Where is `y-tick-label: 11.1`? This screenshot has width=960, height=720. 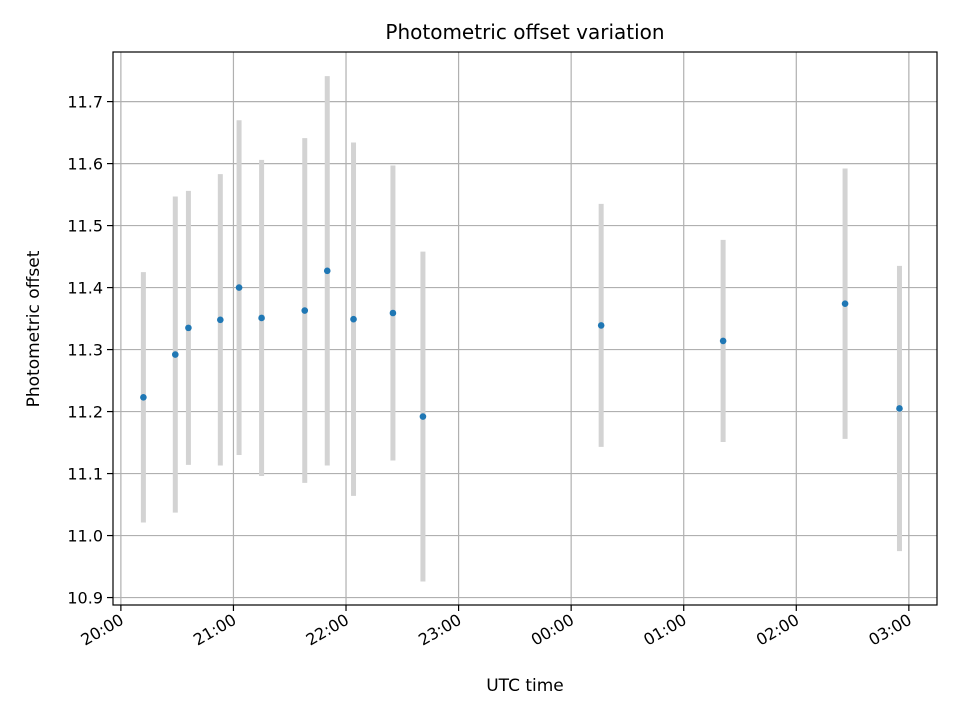
y-tick-label: 11.1 is located at coordinates (85, 474).